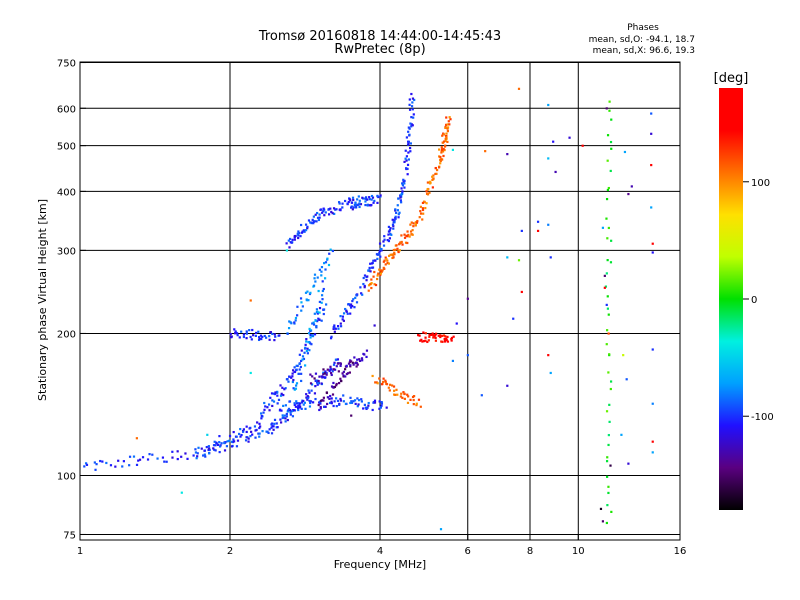  What do you see at coordinates (71, 300) in the screenshot?
I see `y-axis-ticks: 75 100 200 300 400 500 600 750` at bounding box center [71, 300].